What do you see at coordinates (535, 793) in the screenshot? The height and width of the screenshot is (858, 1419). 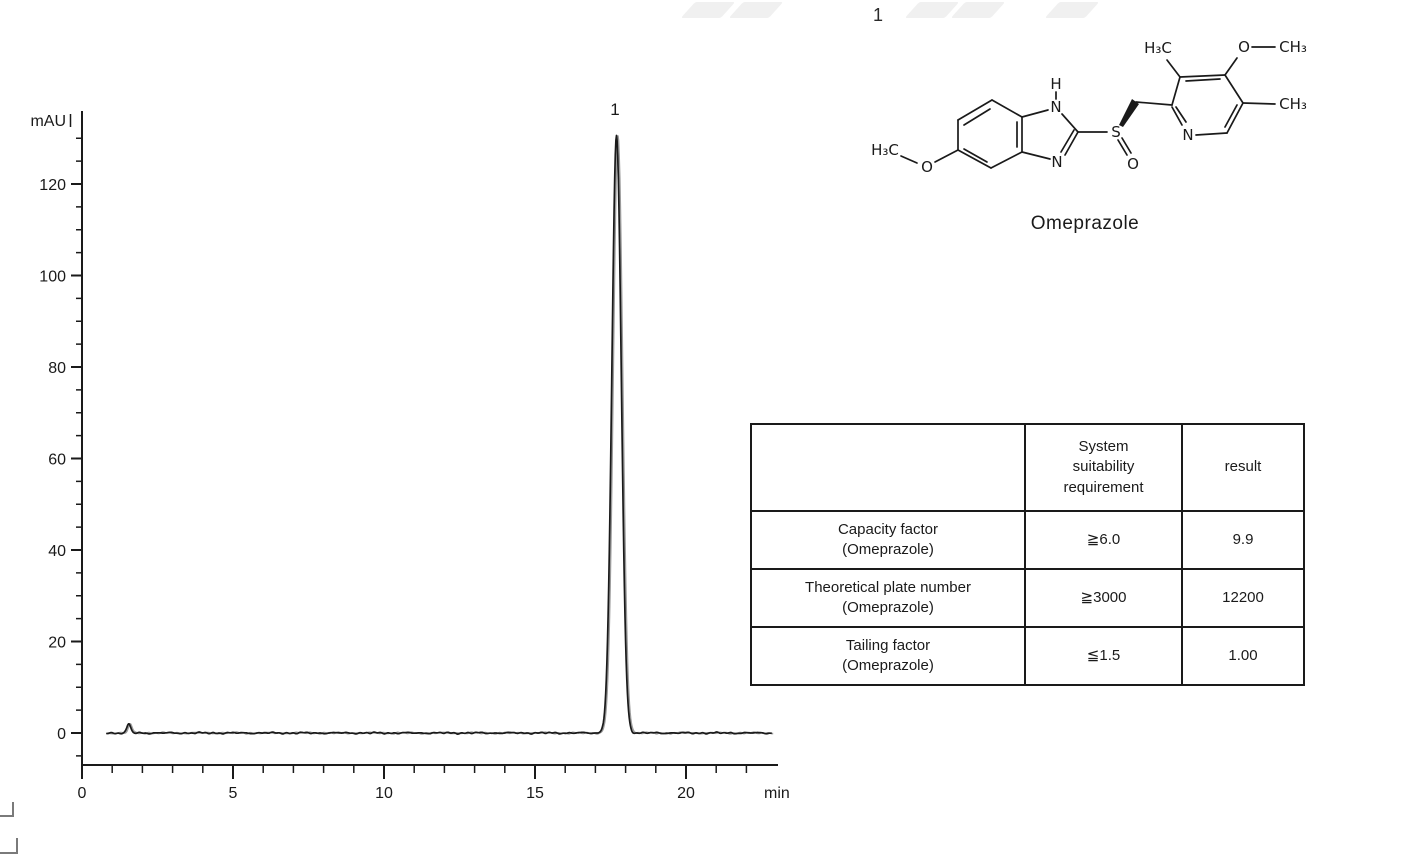 I see `x-tick-label: 15` at bounding box center [535, 793].